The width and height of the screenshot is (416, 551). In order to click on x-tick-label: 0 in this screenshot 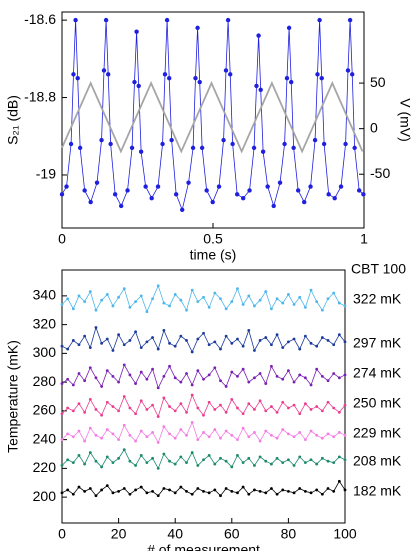, I will do `click(62, 534)`.